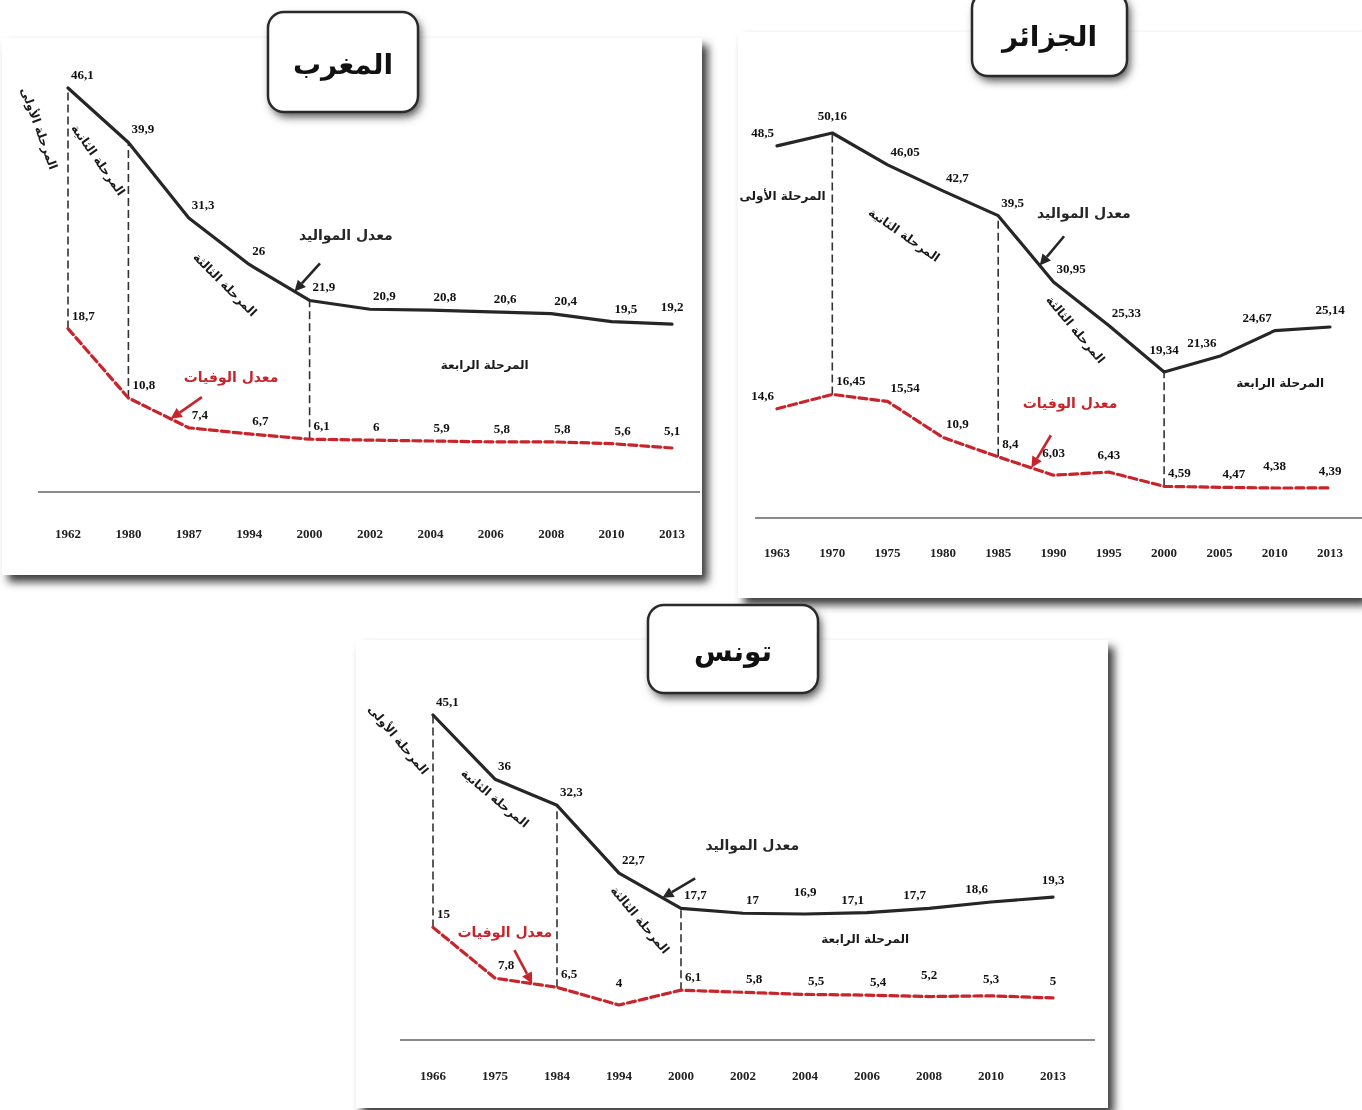 This screenshot has height=1110, width=1362. I want to click on value-label: 5,4, so click(878, 982).